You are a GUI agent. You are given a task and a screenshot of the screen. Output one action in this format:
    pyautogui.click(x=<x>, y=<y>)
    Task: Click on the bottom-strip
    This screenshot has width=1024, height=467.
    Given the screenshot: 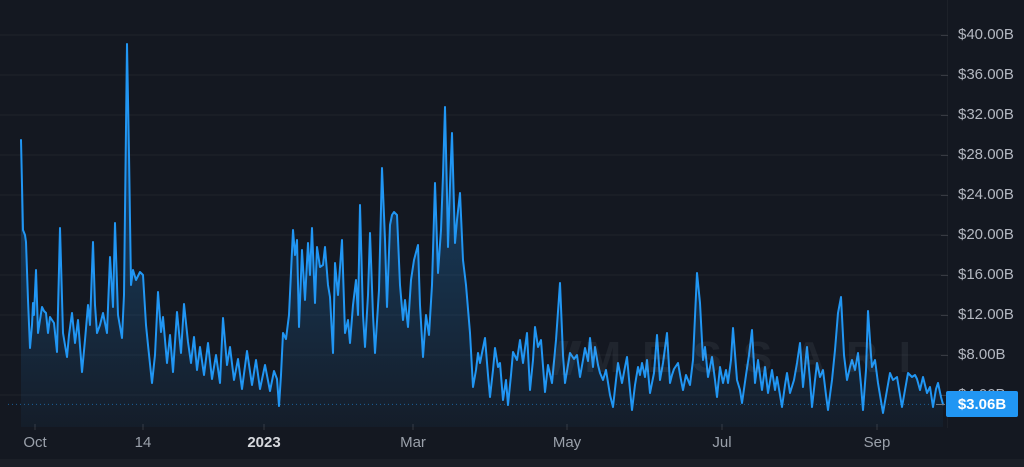 What is the action you would take?
    pyautogui.click(x=512, y=463)
    